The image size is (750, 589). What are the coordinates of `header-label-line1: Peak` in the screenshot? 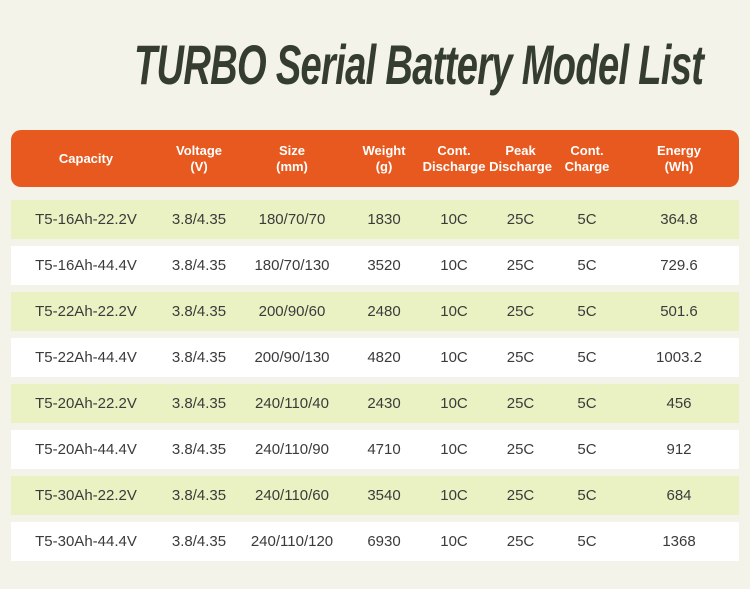 It's located at (520, 150).